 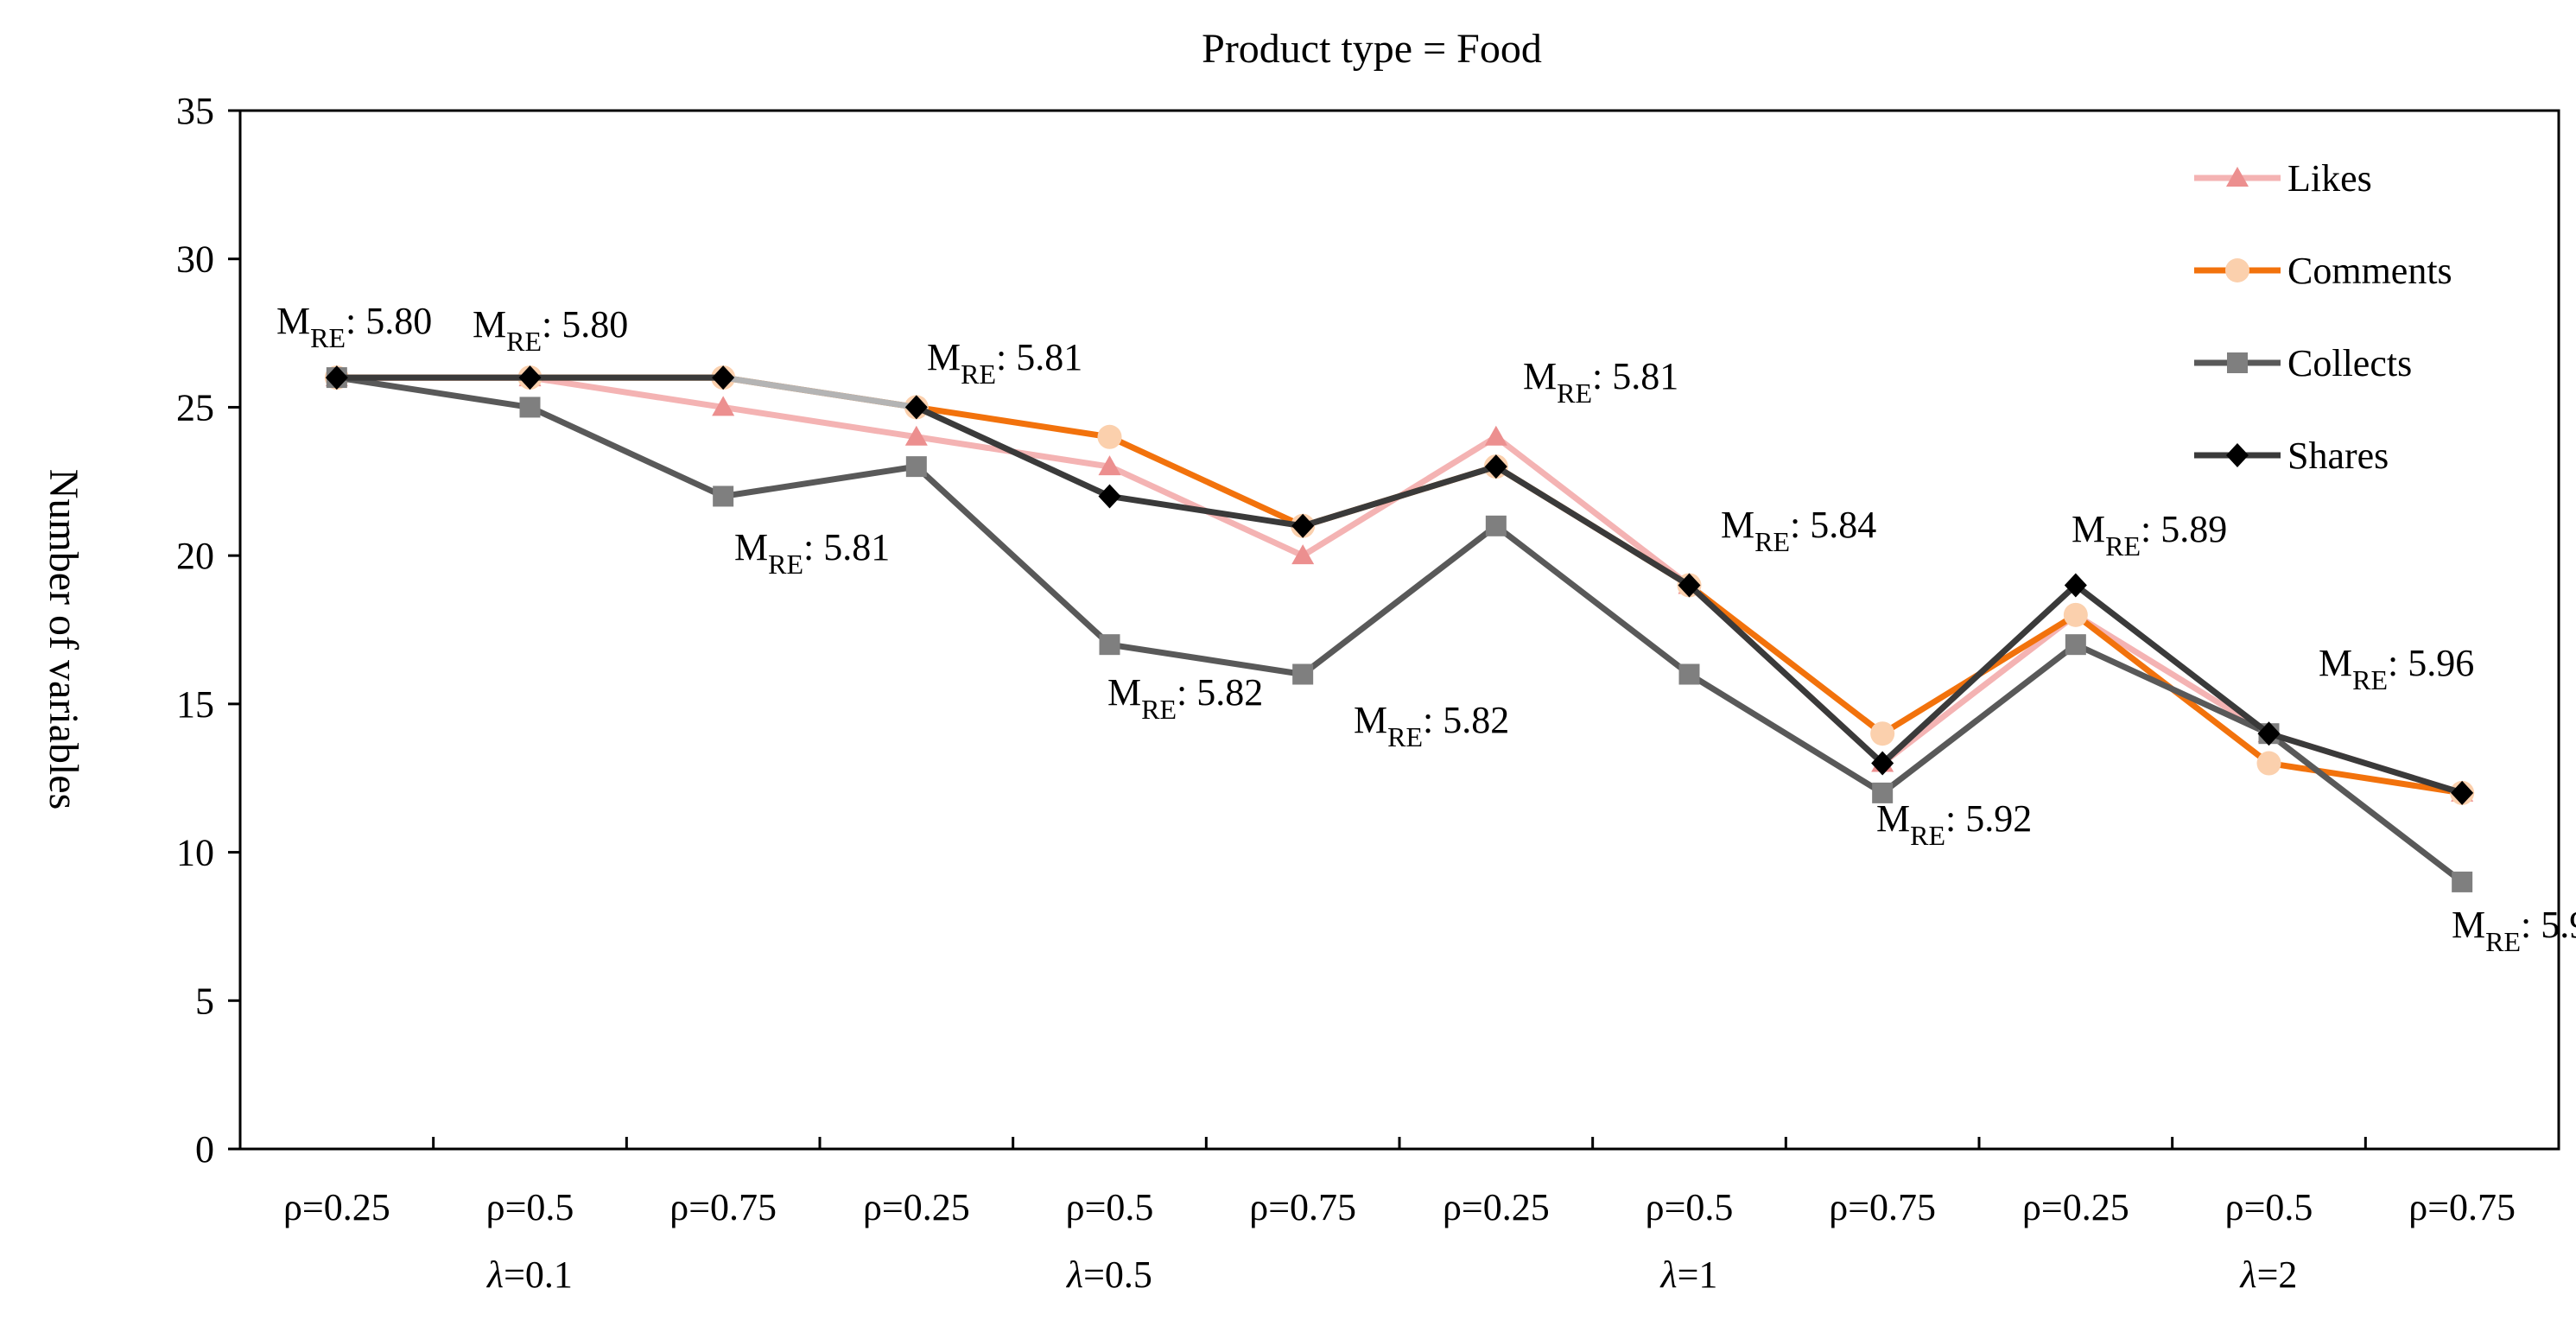 What do you see at coordinates (2338, 456) in the screenshot?
I see `legend-label: Shares` at bounding box center [2338, 456].